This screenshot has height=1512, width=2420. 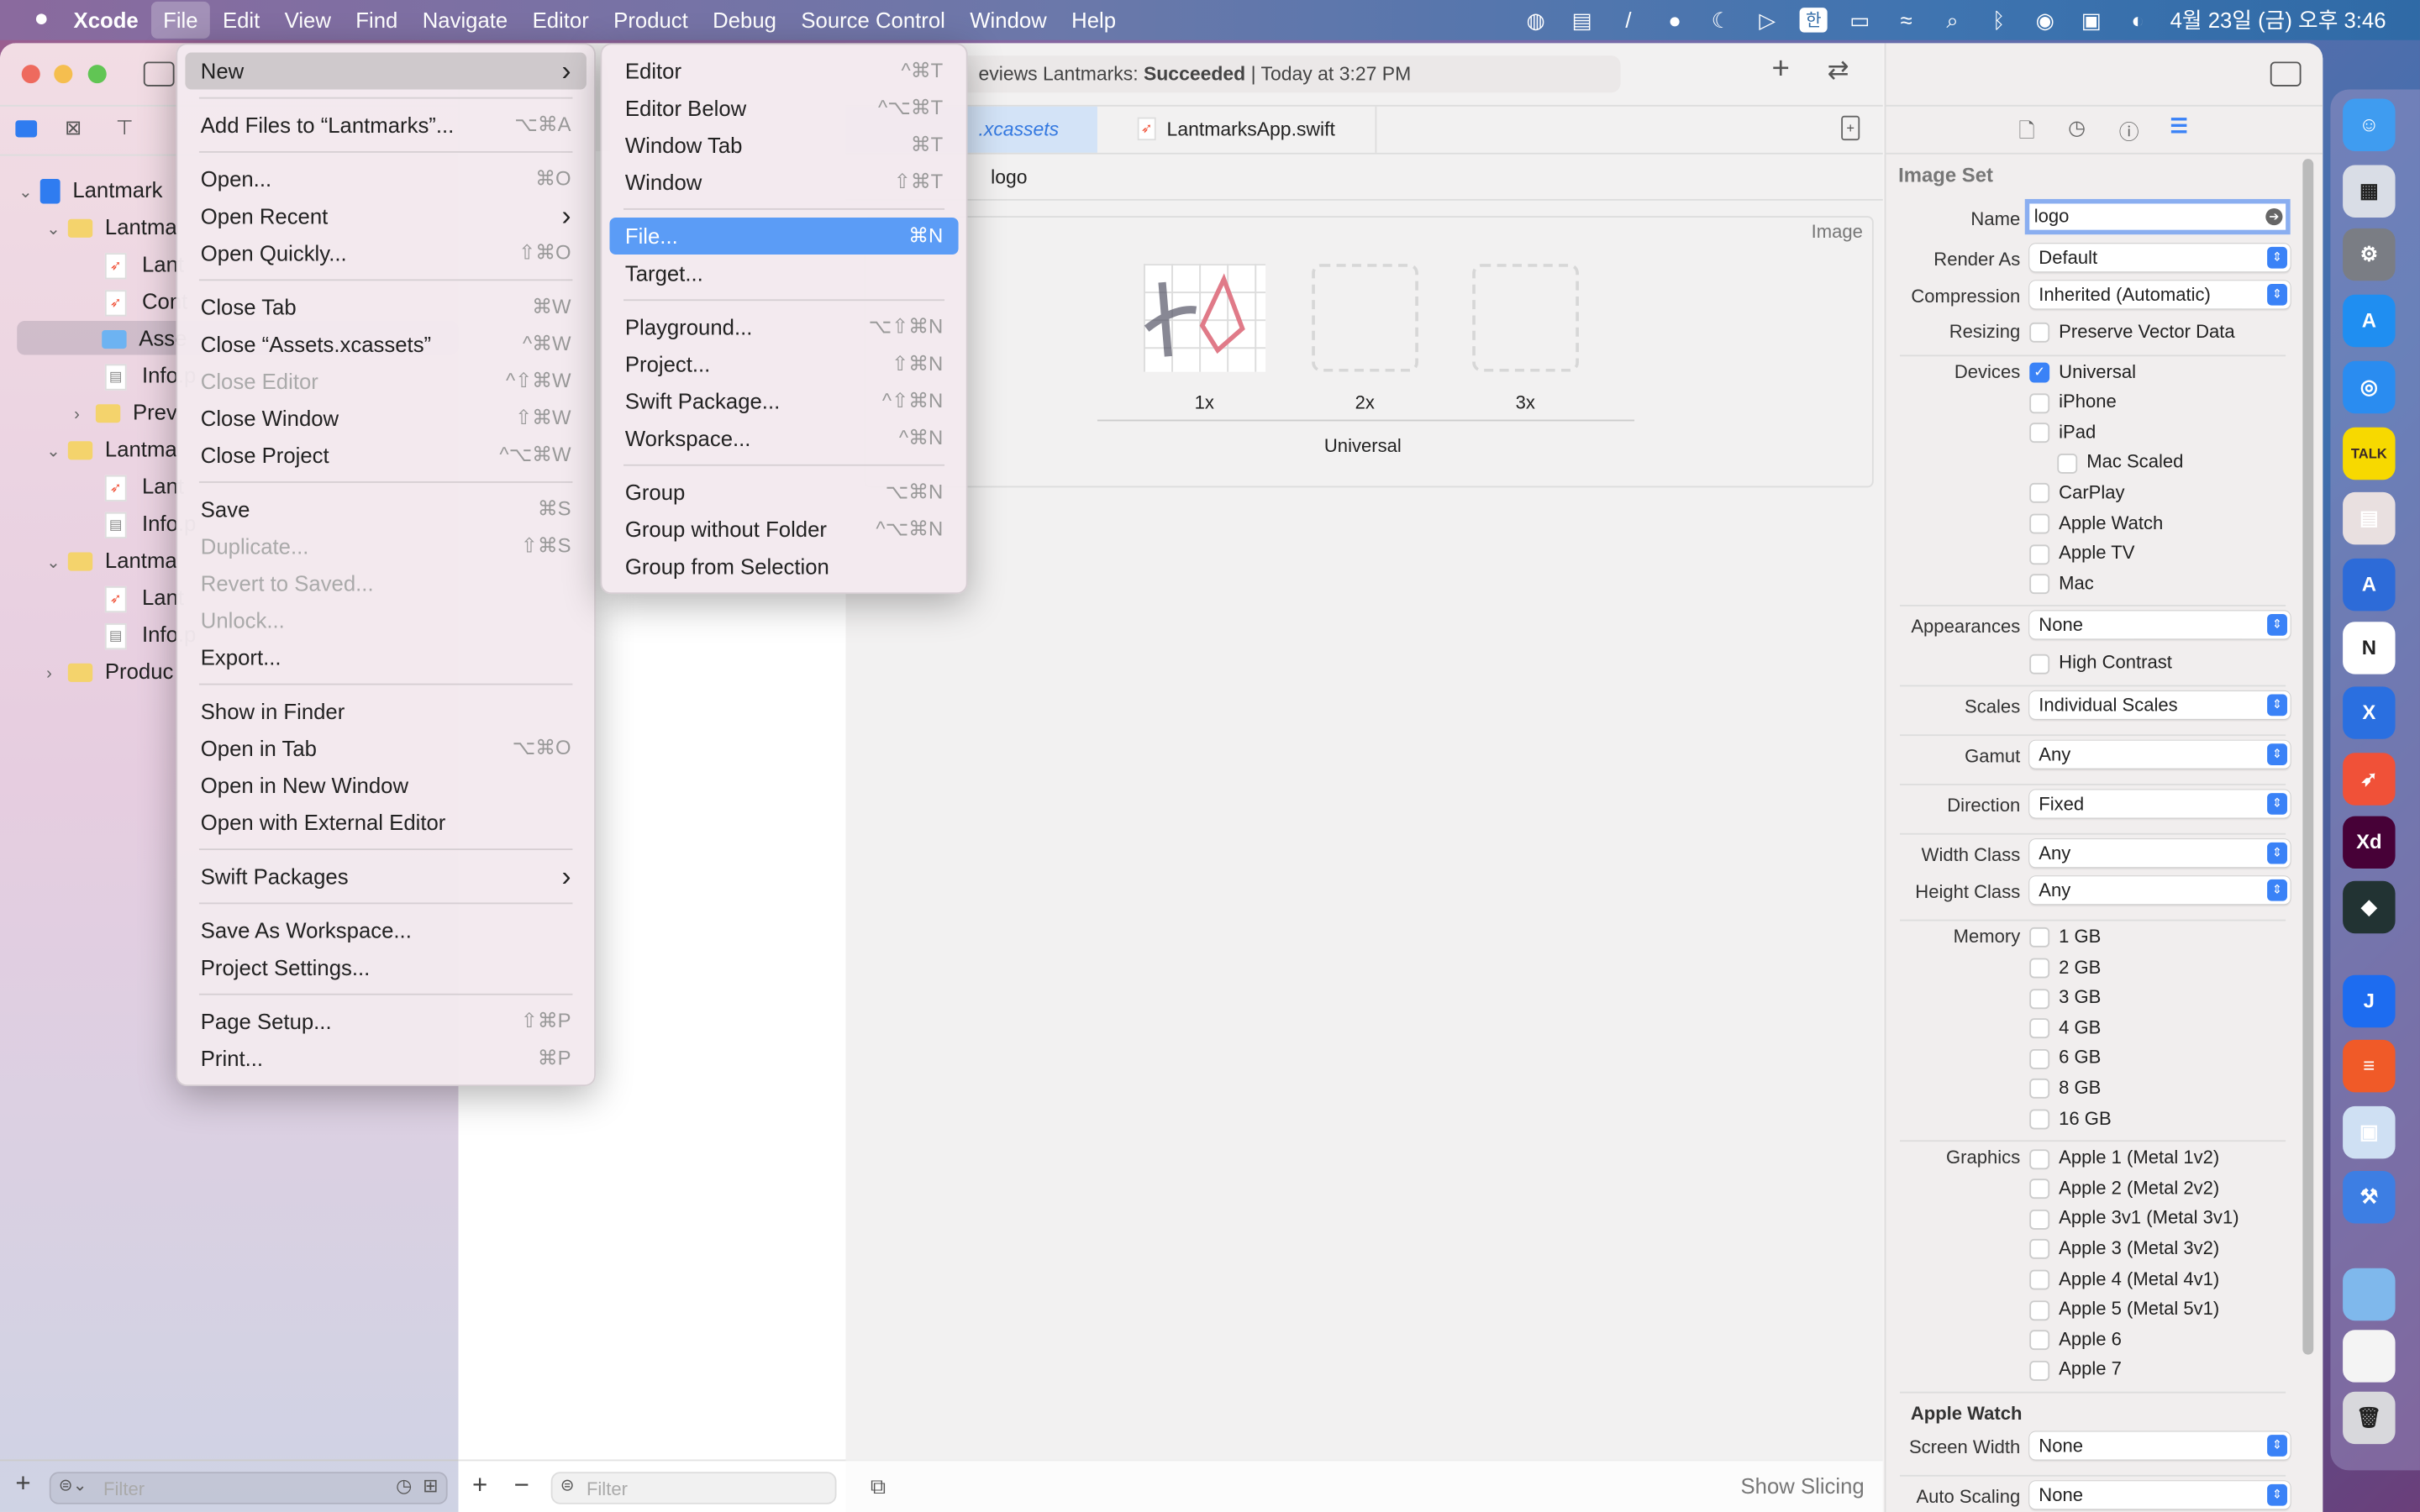 I want to click on iphone-checkbox: iPhone, so click(x=2155, y=402).